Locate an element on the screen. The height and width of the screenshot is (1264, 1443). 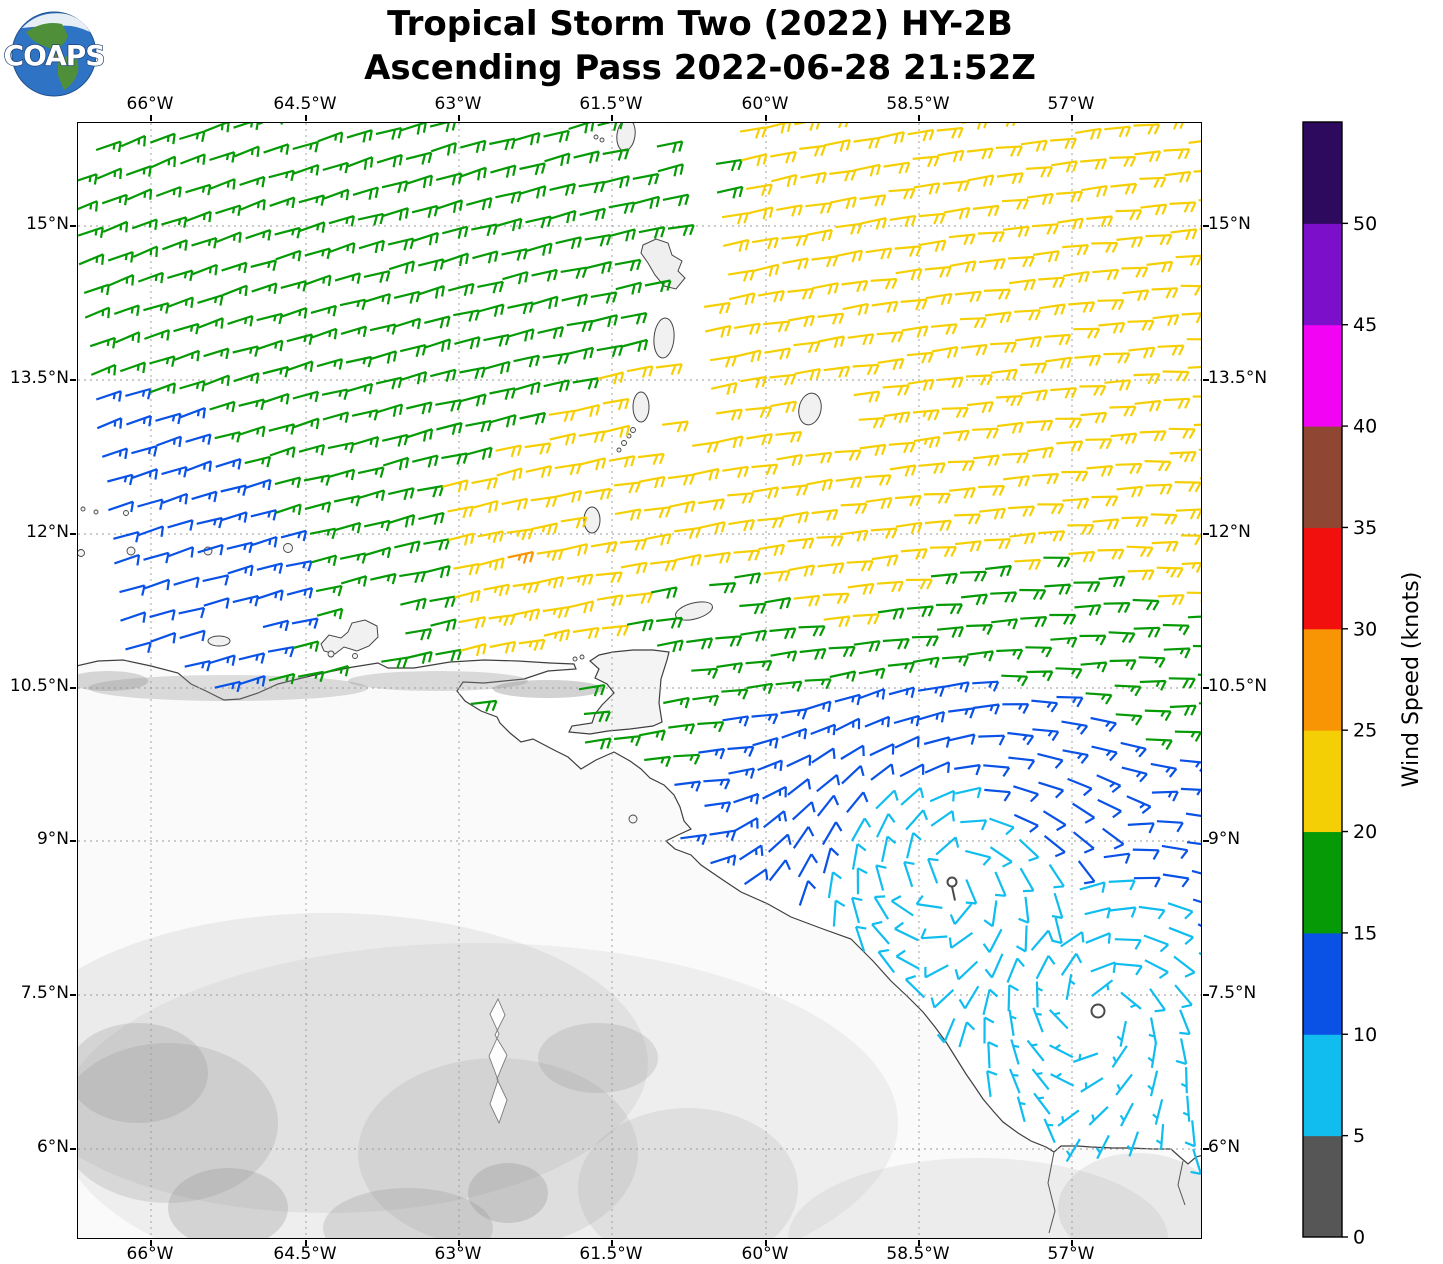
colorbar-frame is located at coordinates (1322, 679).